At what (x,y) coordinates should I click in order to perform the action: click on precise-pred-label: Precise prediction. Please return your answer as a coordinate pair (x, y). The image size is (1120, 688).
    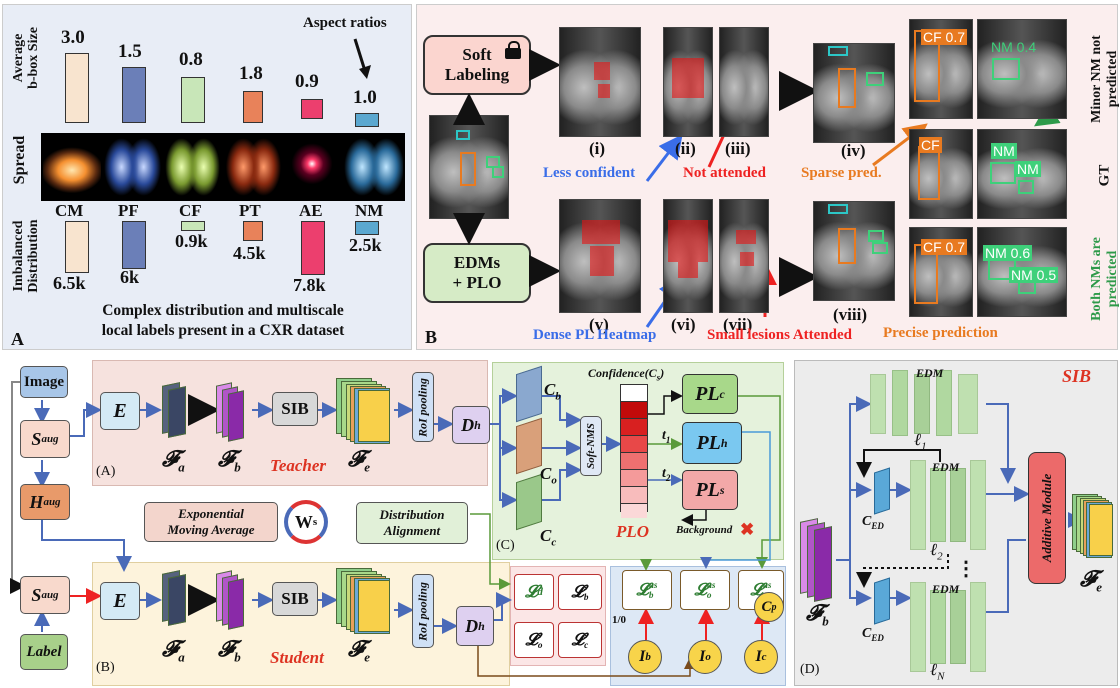
    Looking at the image, I should click on (940, 333).